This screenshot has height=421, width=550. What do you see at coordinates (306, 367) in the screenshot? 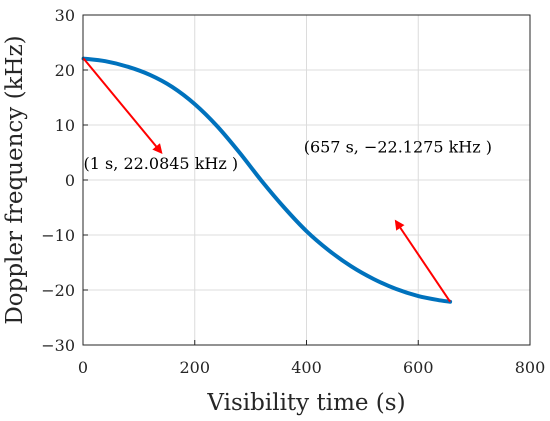
I see `x-tick-label: 400` at bounding box center [306, 367].